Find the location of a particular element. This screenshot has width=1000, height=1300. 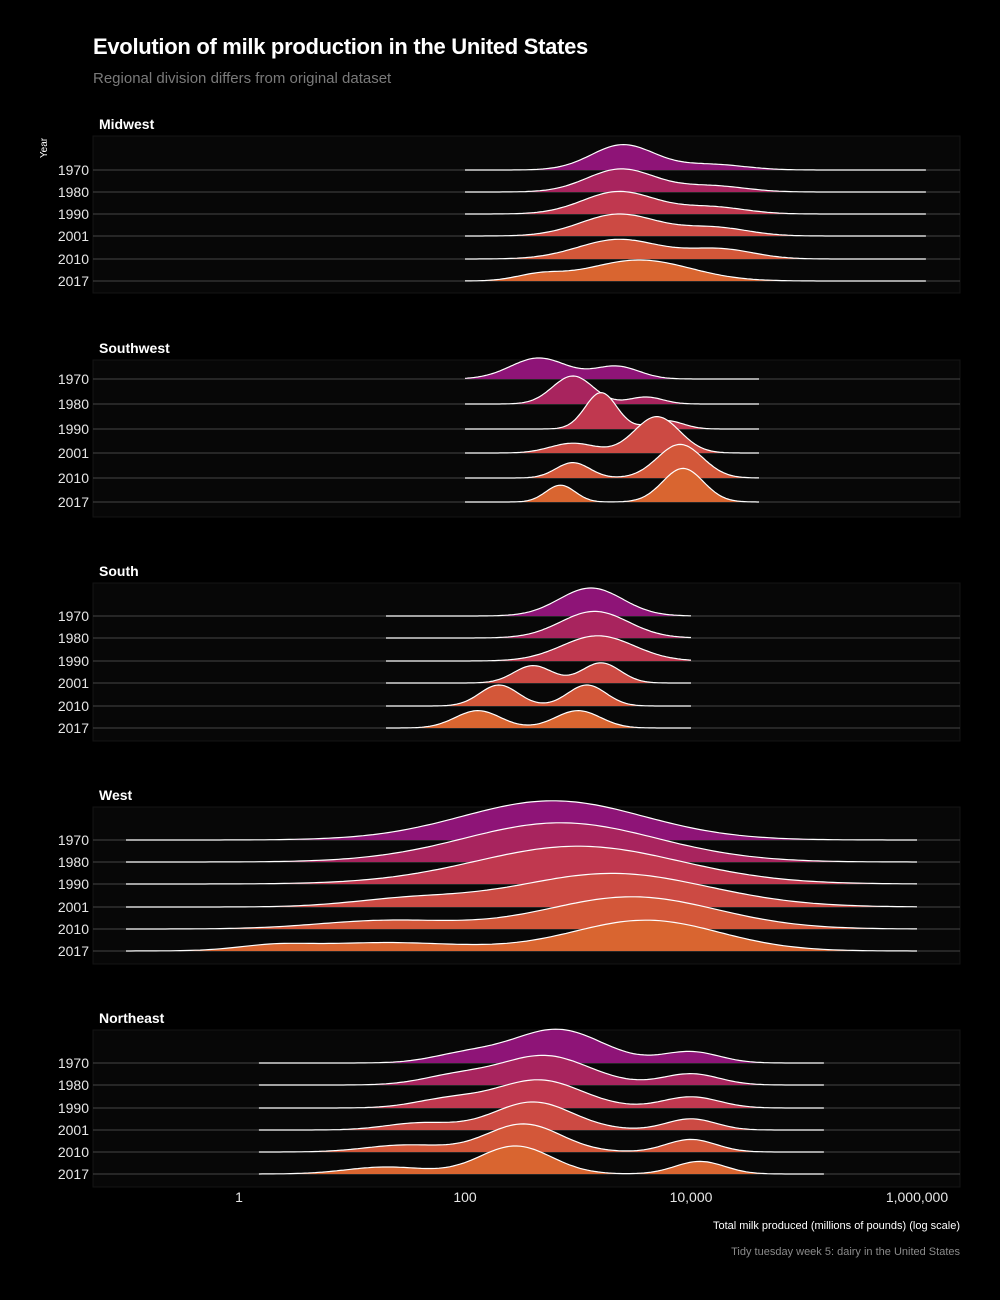

panel-northeast: Northeast 1970 1980 1990 2001 2010 2017 is located at coordinates (509, 1099).